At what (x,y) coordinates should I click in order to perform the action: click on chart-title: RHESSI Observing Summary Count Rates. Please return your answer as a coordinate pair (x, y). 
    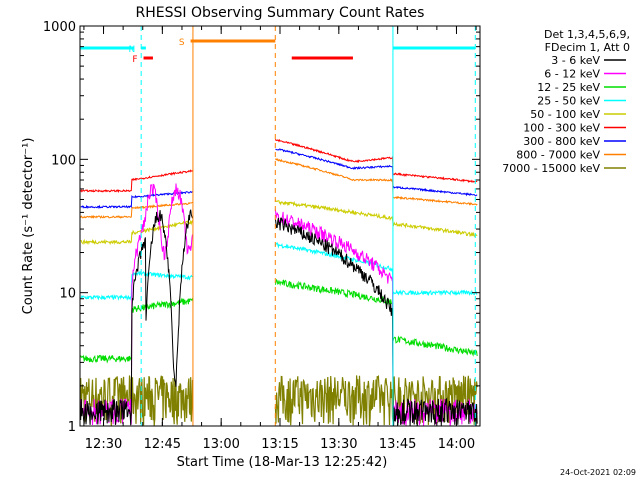
    Looking at the image, I should click on (280, 13).